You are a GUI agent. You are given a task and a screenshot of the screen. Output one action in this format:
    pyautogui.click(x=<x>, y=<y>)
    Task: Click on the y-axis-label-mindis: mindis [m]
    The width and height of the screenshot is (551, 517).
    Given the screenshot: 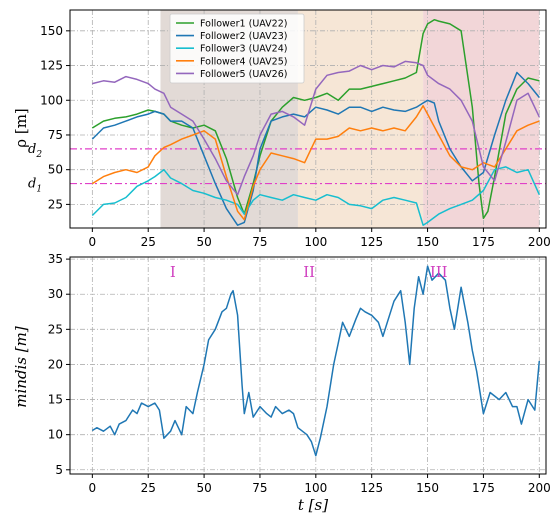 What is the action you would take?
    pyautogui.click(x=21, y=367)
    